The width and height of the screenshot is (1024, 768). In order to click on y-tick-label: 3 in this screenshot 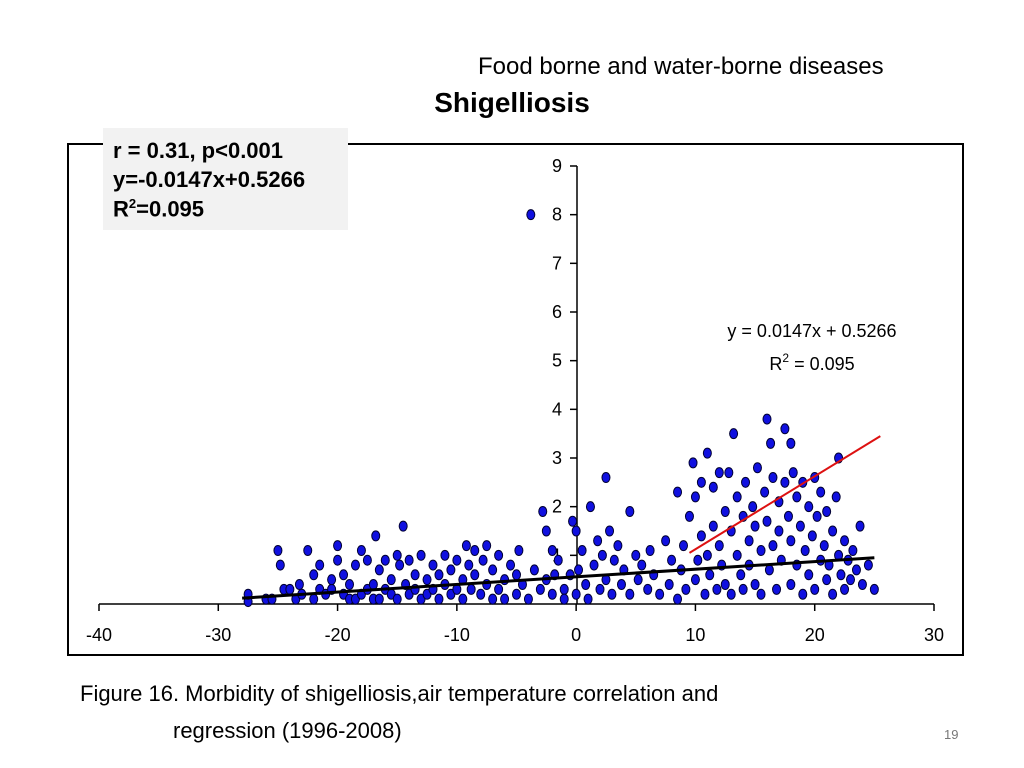, I will do `click(557, 458)`.